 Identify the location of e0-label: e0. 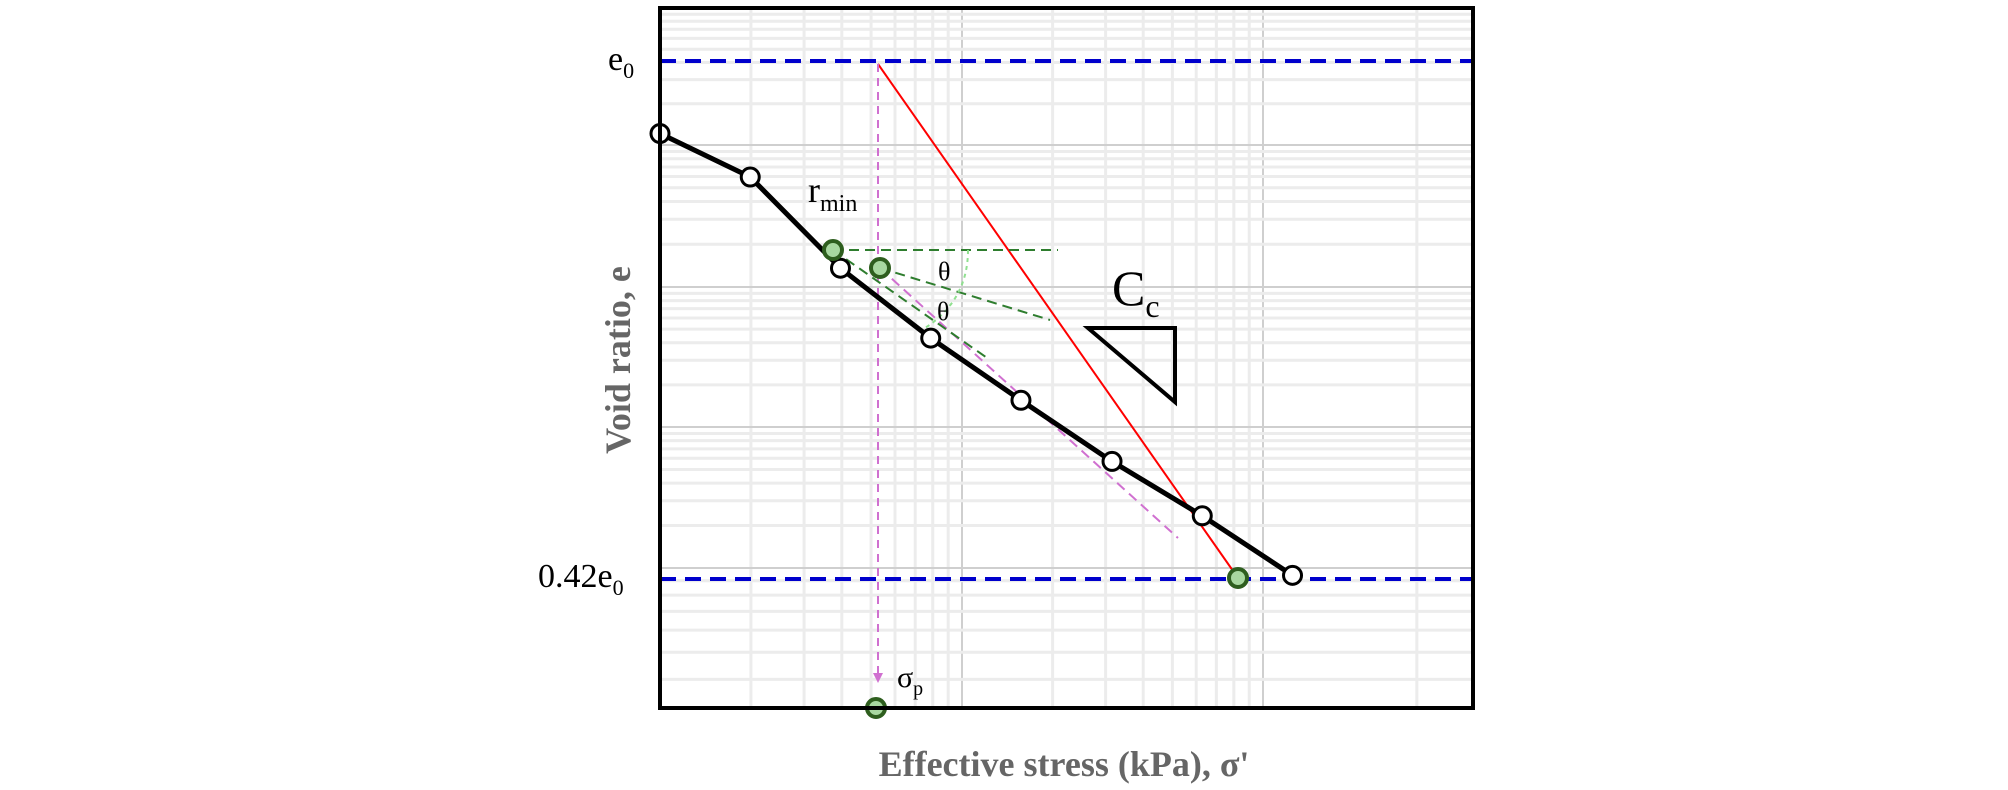
(621, 62).